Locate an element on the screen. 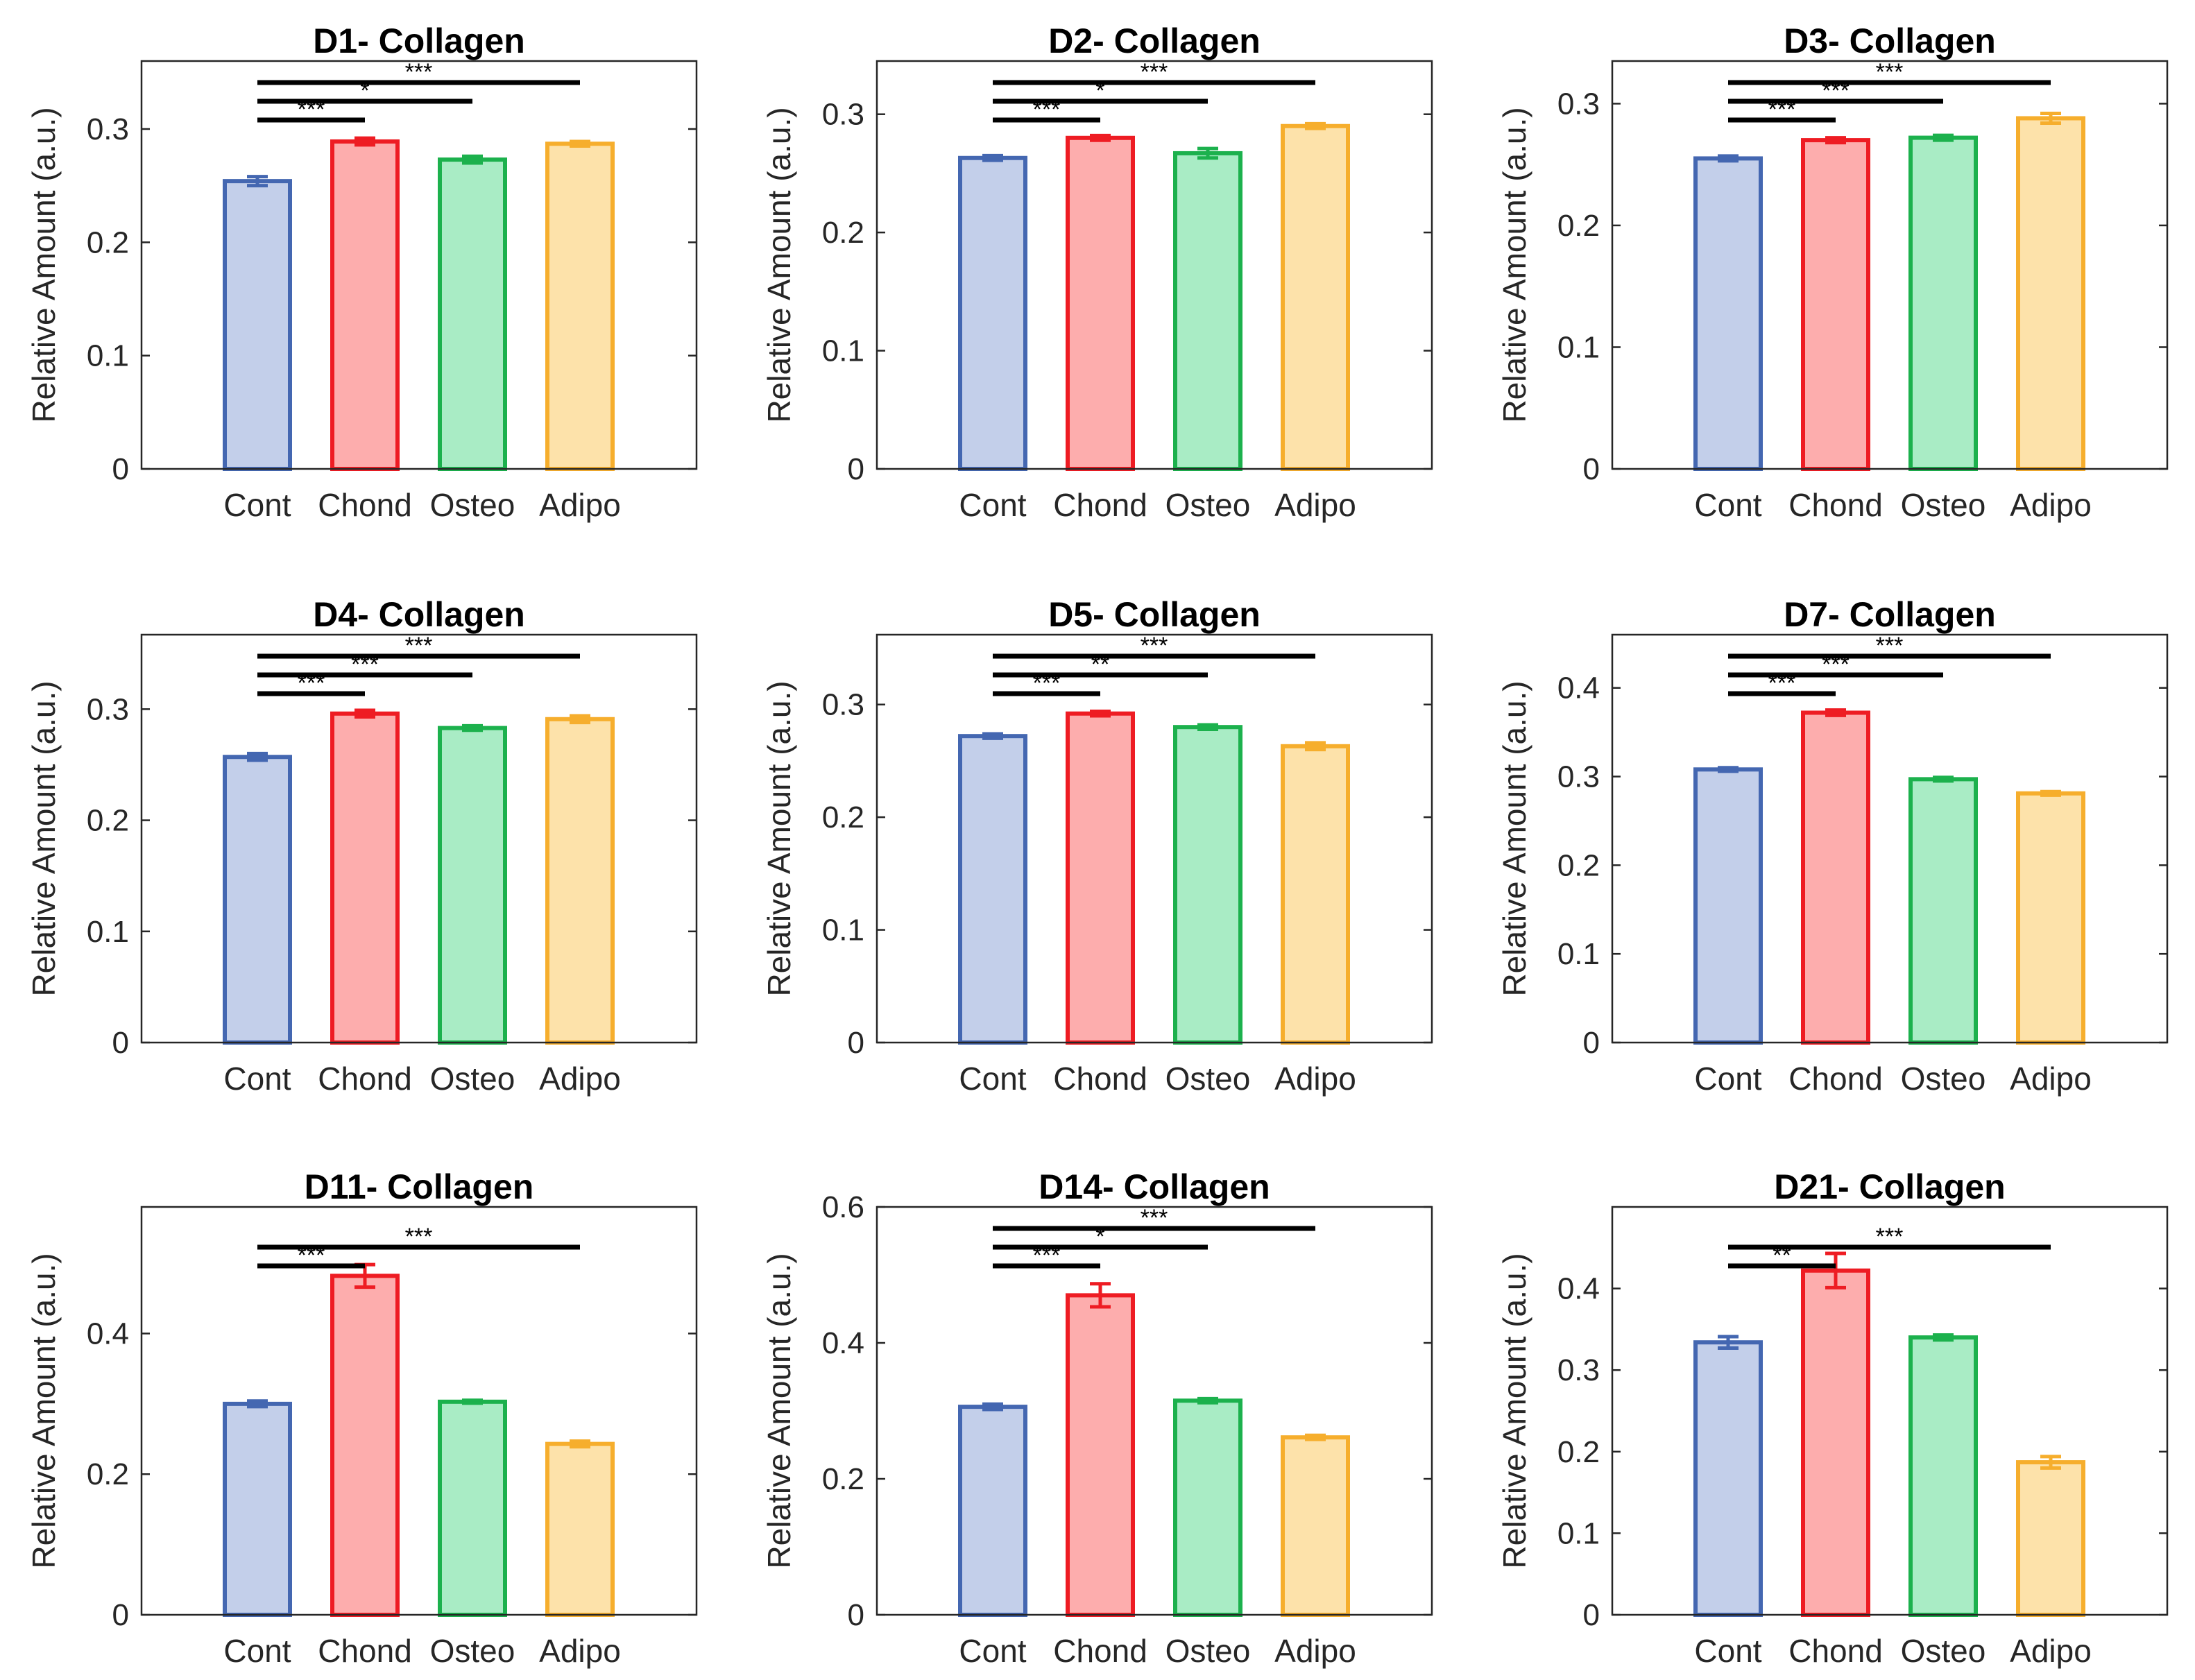 The width and height of the screenshot is (2195, 1680). chart-title: D3- Collagen is located at coordinates (1890, 41).